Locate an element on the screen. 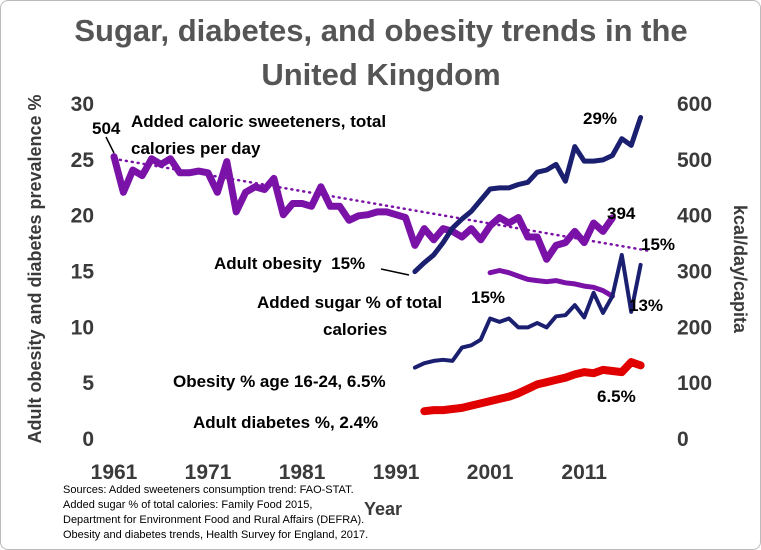  annotation: Adult diabetes %, 2.4% is located at coordinates (285, 422).